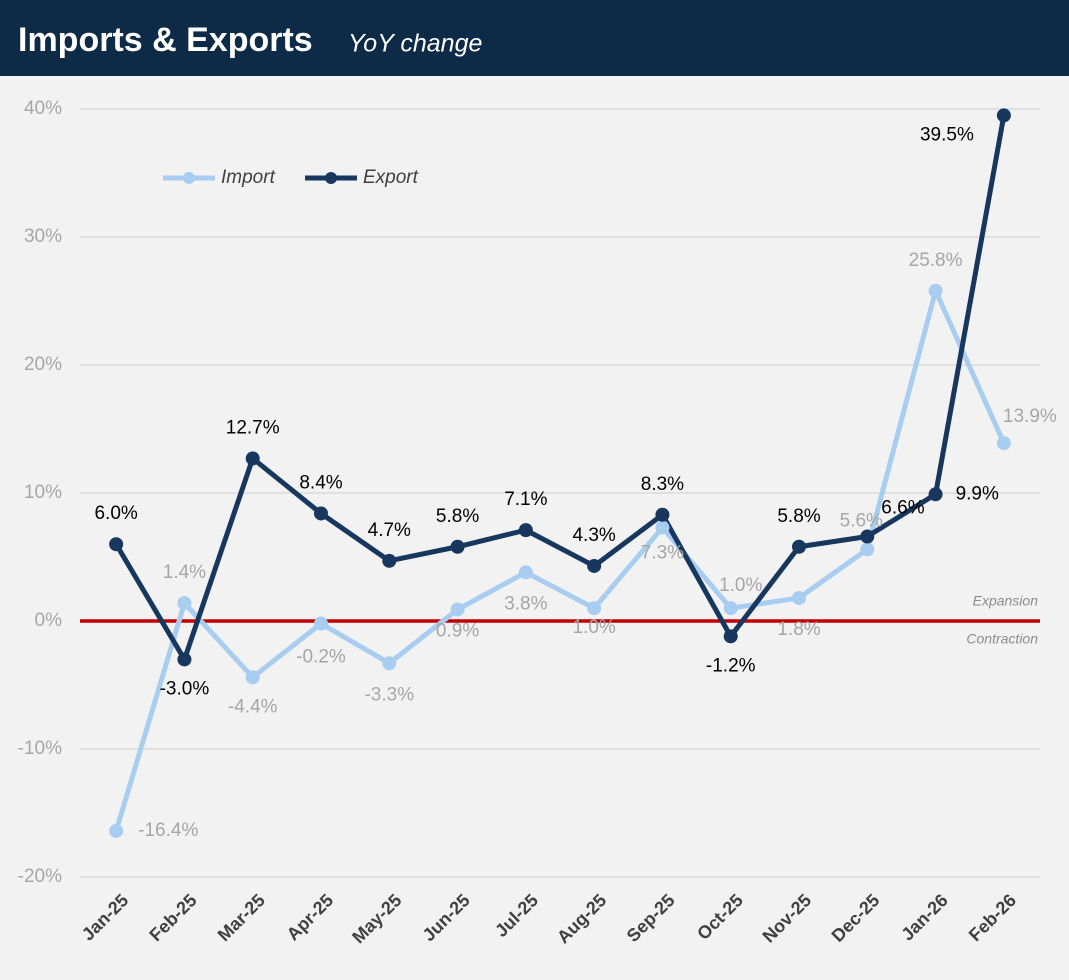  Describe the element at coordinates (248, 177) in the screenshot. I see `legend-label: Import` at that location.